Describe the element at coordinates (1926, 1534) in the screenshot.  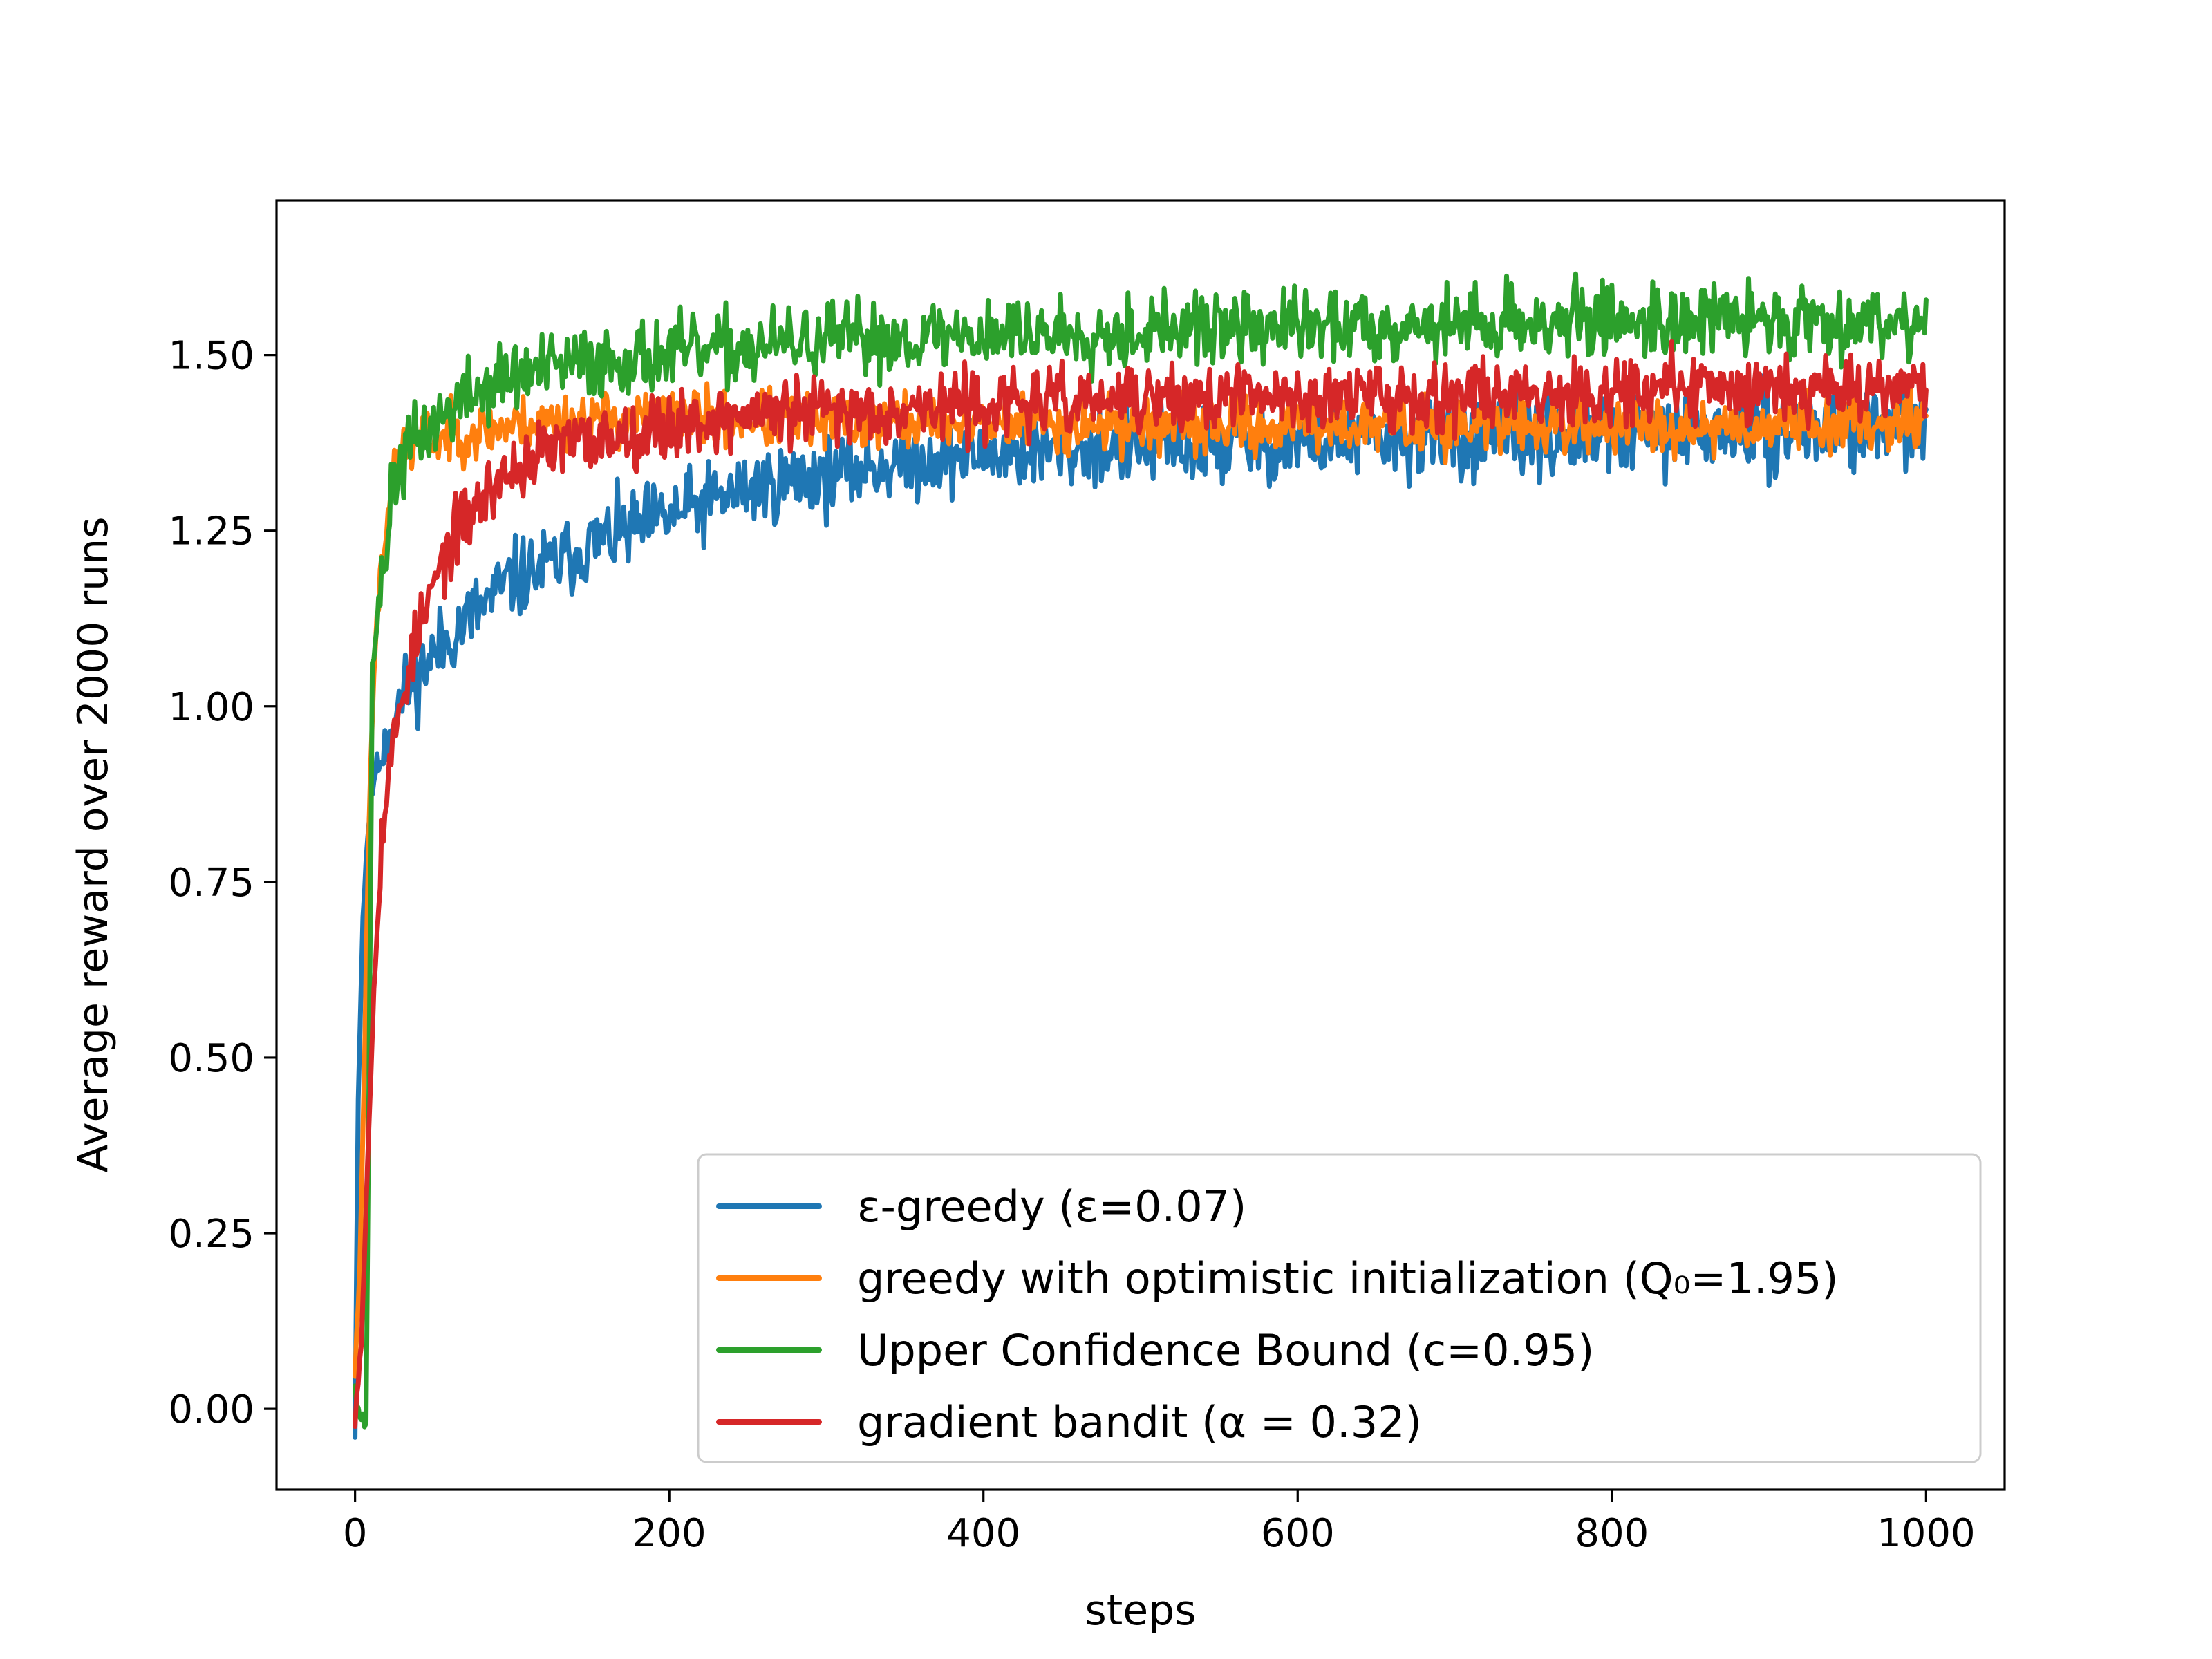
I see `x-tick-label: 1000` at that location.